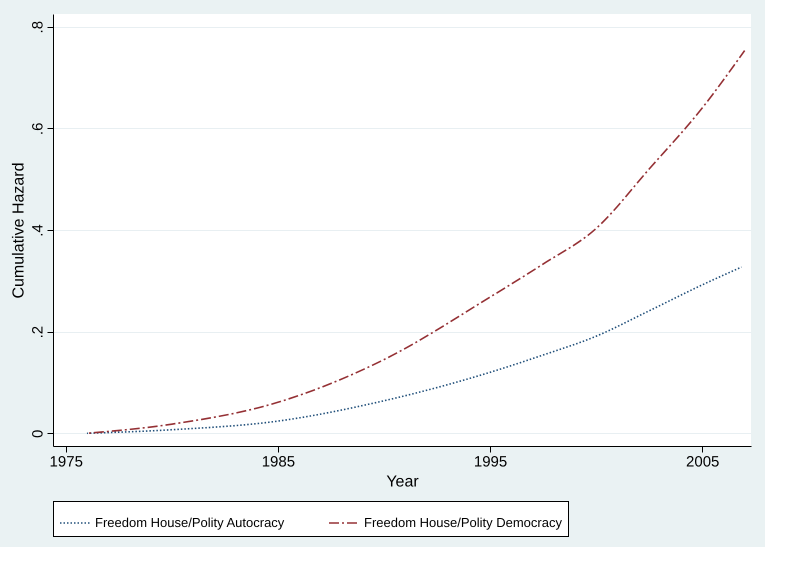 This screenshot has height=586, width=804. What do you see at coordinates (38, 129) in the screenshot?
I see `y-tick-label: .6` at bounding box center [38, 129].